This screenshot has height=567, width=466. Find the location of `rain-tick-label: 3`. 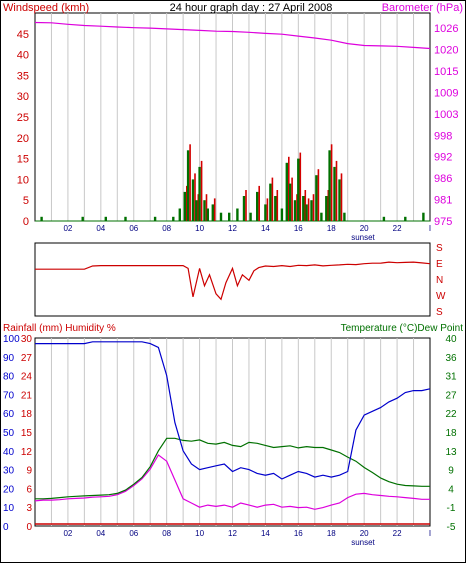

rain-tick-label: 3 is located at coordinates (29, 508).